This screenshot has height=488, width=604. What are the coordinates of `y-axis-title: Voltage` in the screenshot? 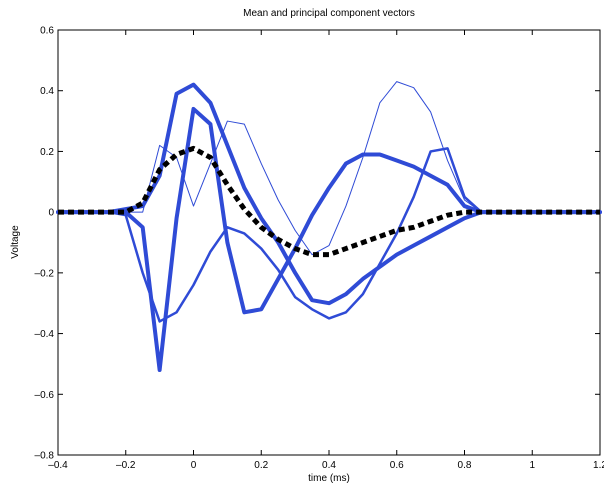 It's located at (15, 242).